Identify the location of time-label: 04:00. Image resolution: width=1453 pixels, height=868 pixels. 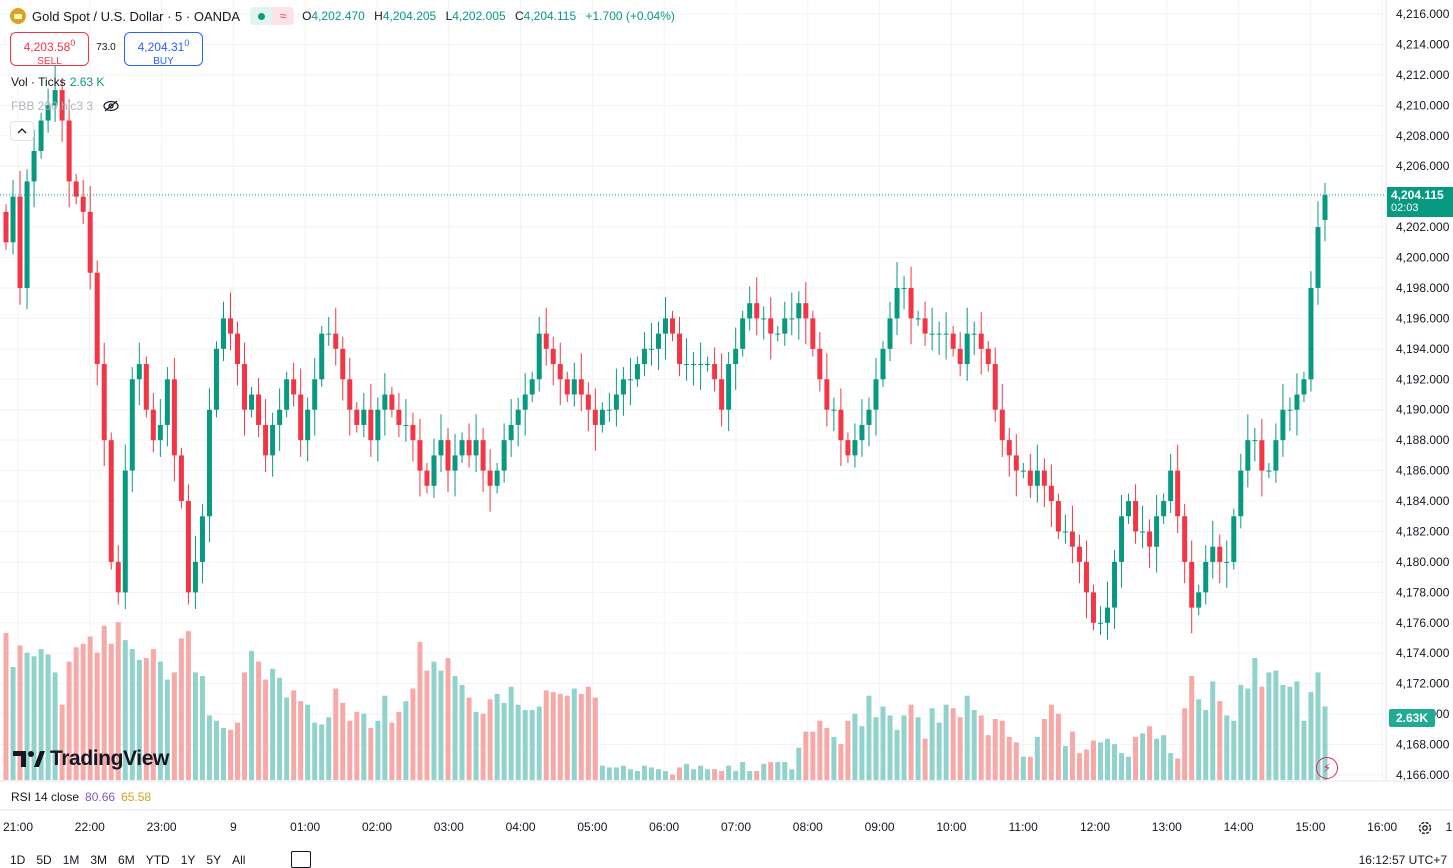
(520, 827).